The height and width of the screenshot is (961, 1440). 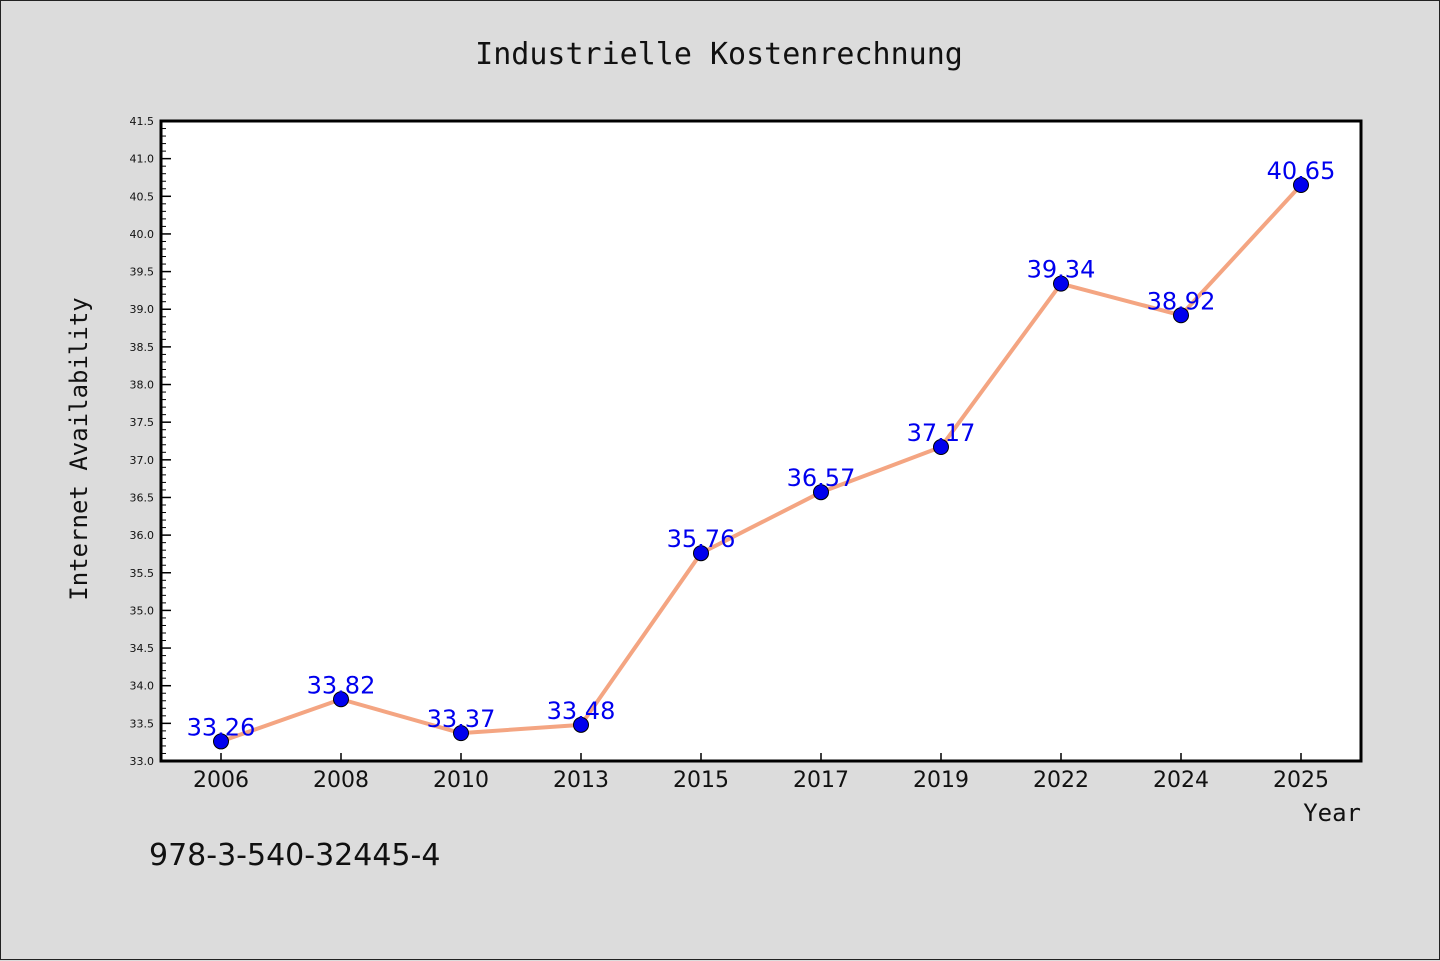 What do you see at coordinates (1181, 780) in the screenshot?
I see `x-tick-label: 2024` at bounding box center [1181, 780].